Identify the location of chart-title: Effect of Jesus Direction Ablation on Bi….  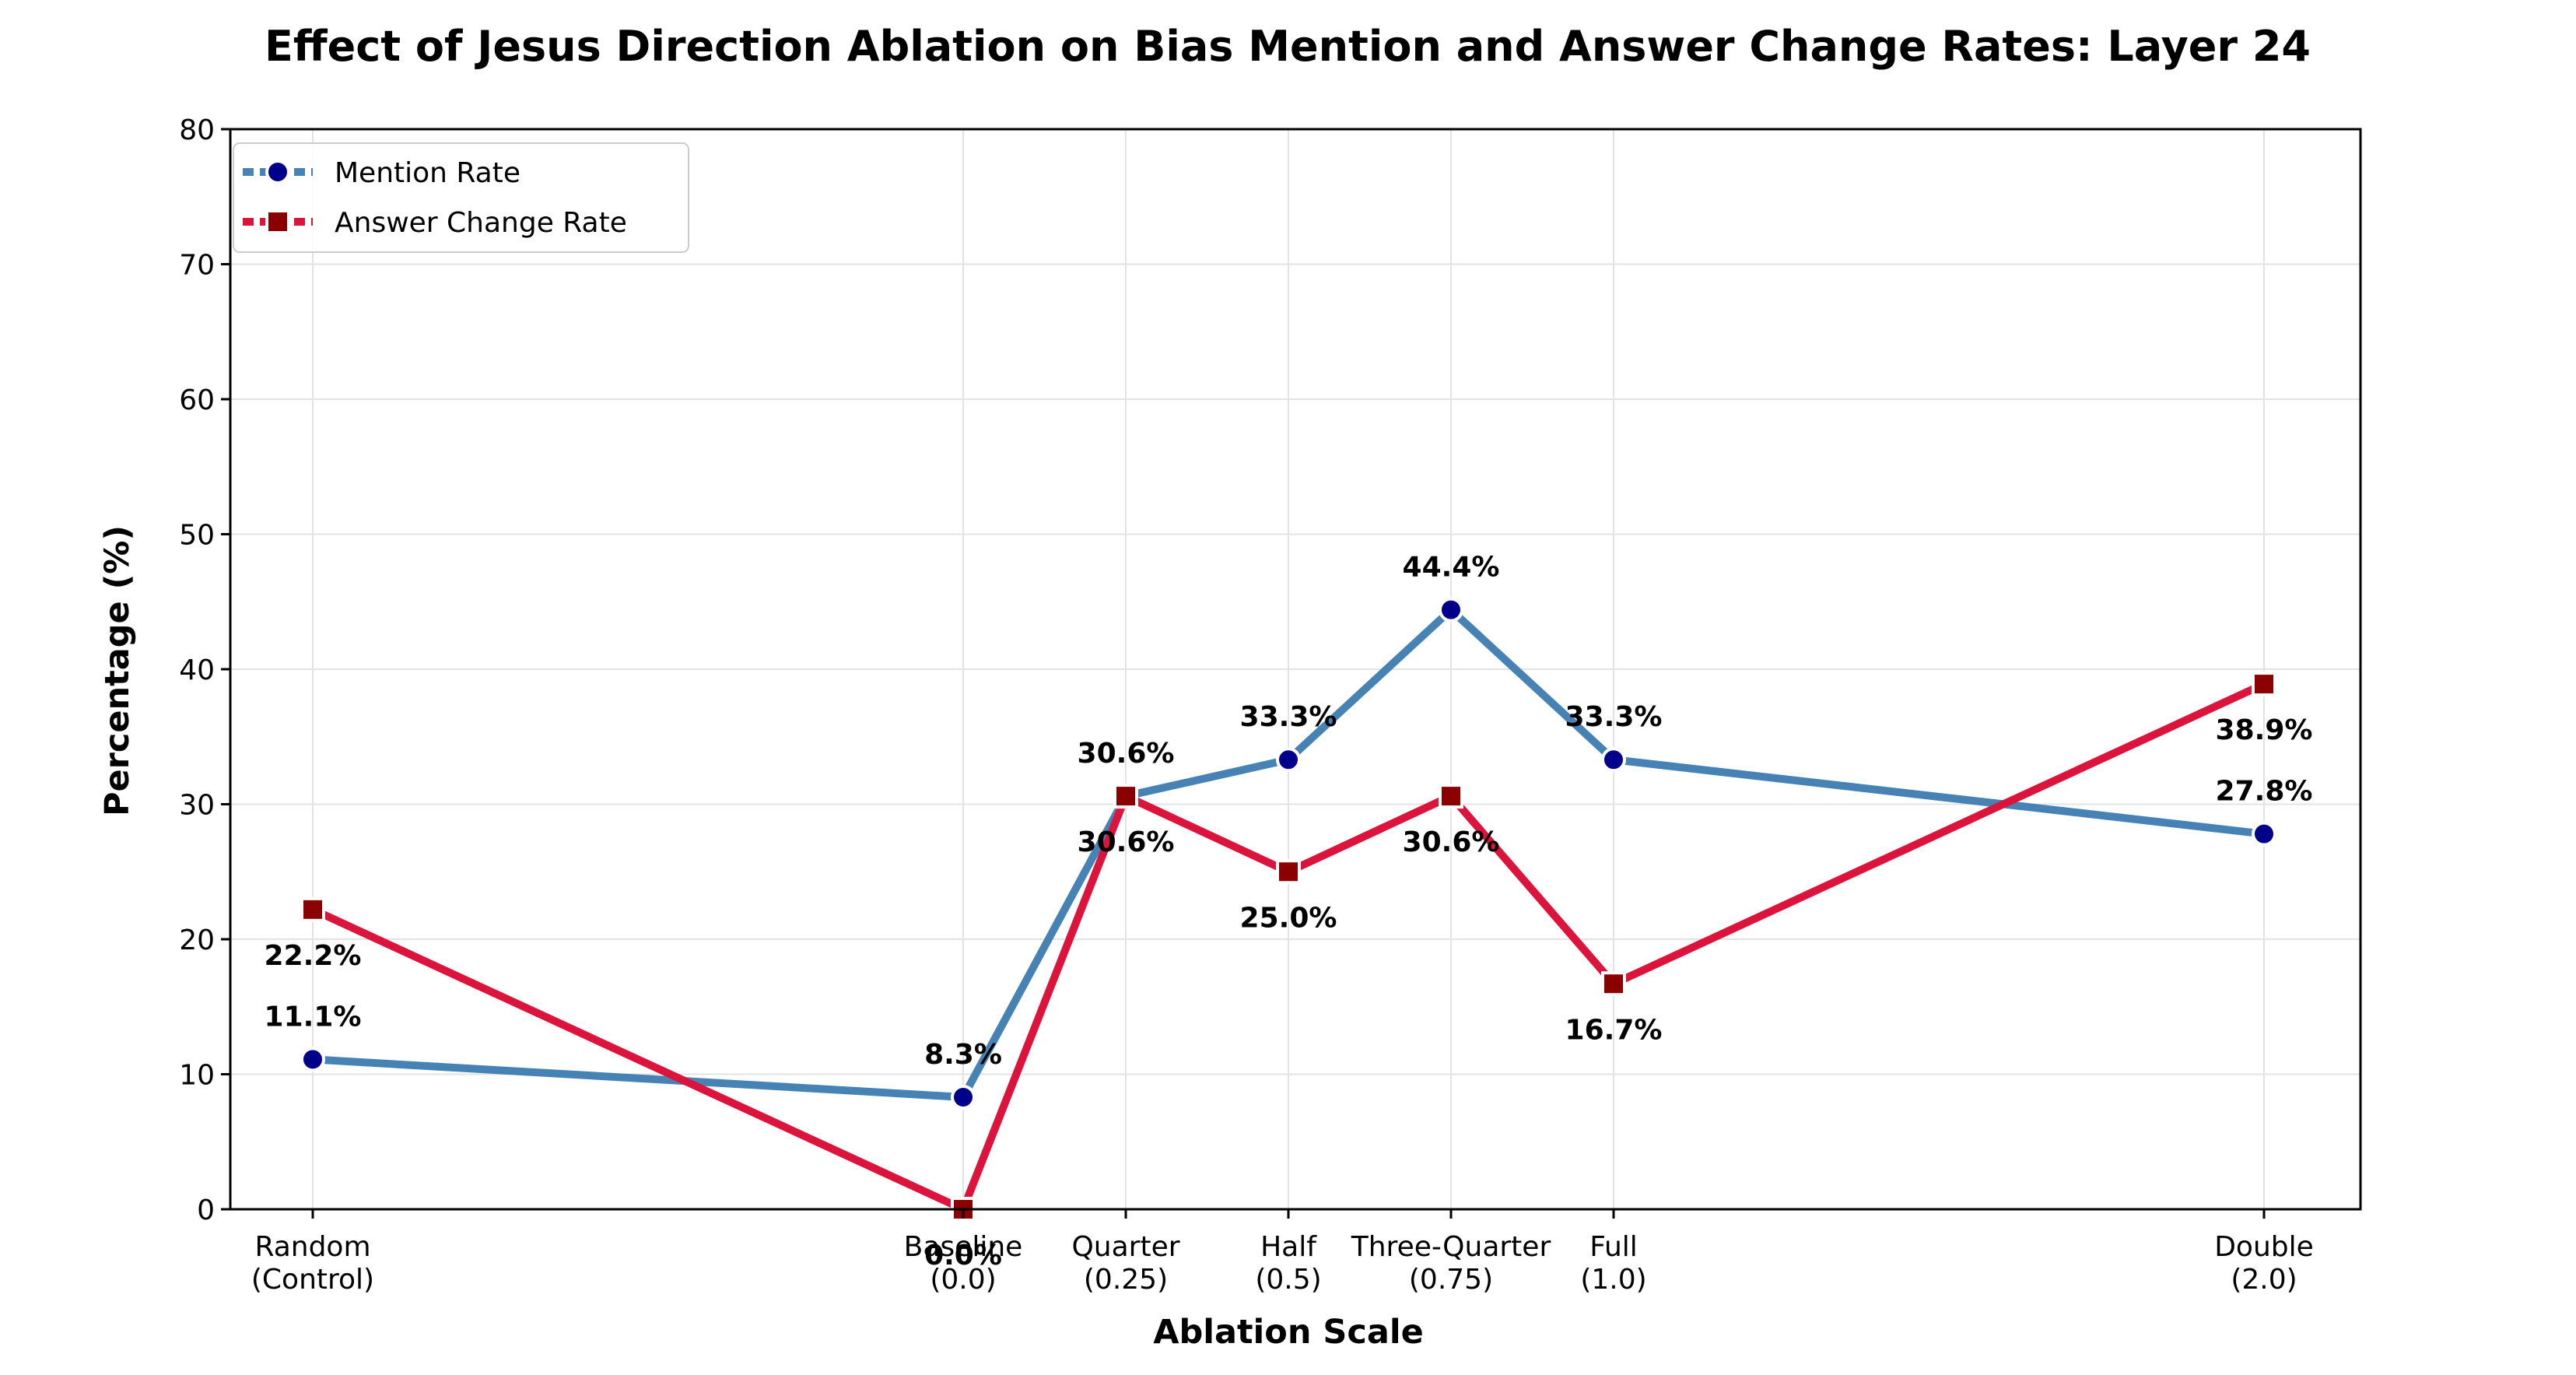
(1288, 46).